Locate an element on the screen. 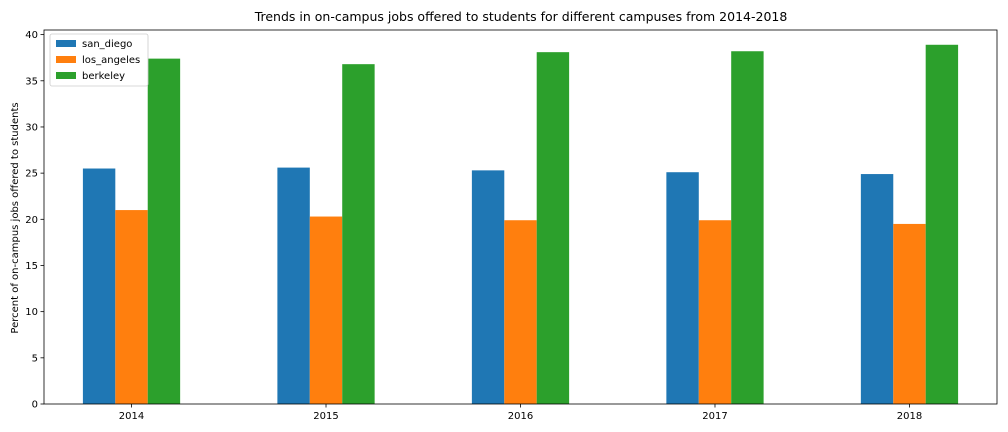 This screenshot has height=432, width=1008. legend-label-los_angeles: los_angeles is located at coordinates (111, 60).